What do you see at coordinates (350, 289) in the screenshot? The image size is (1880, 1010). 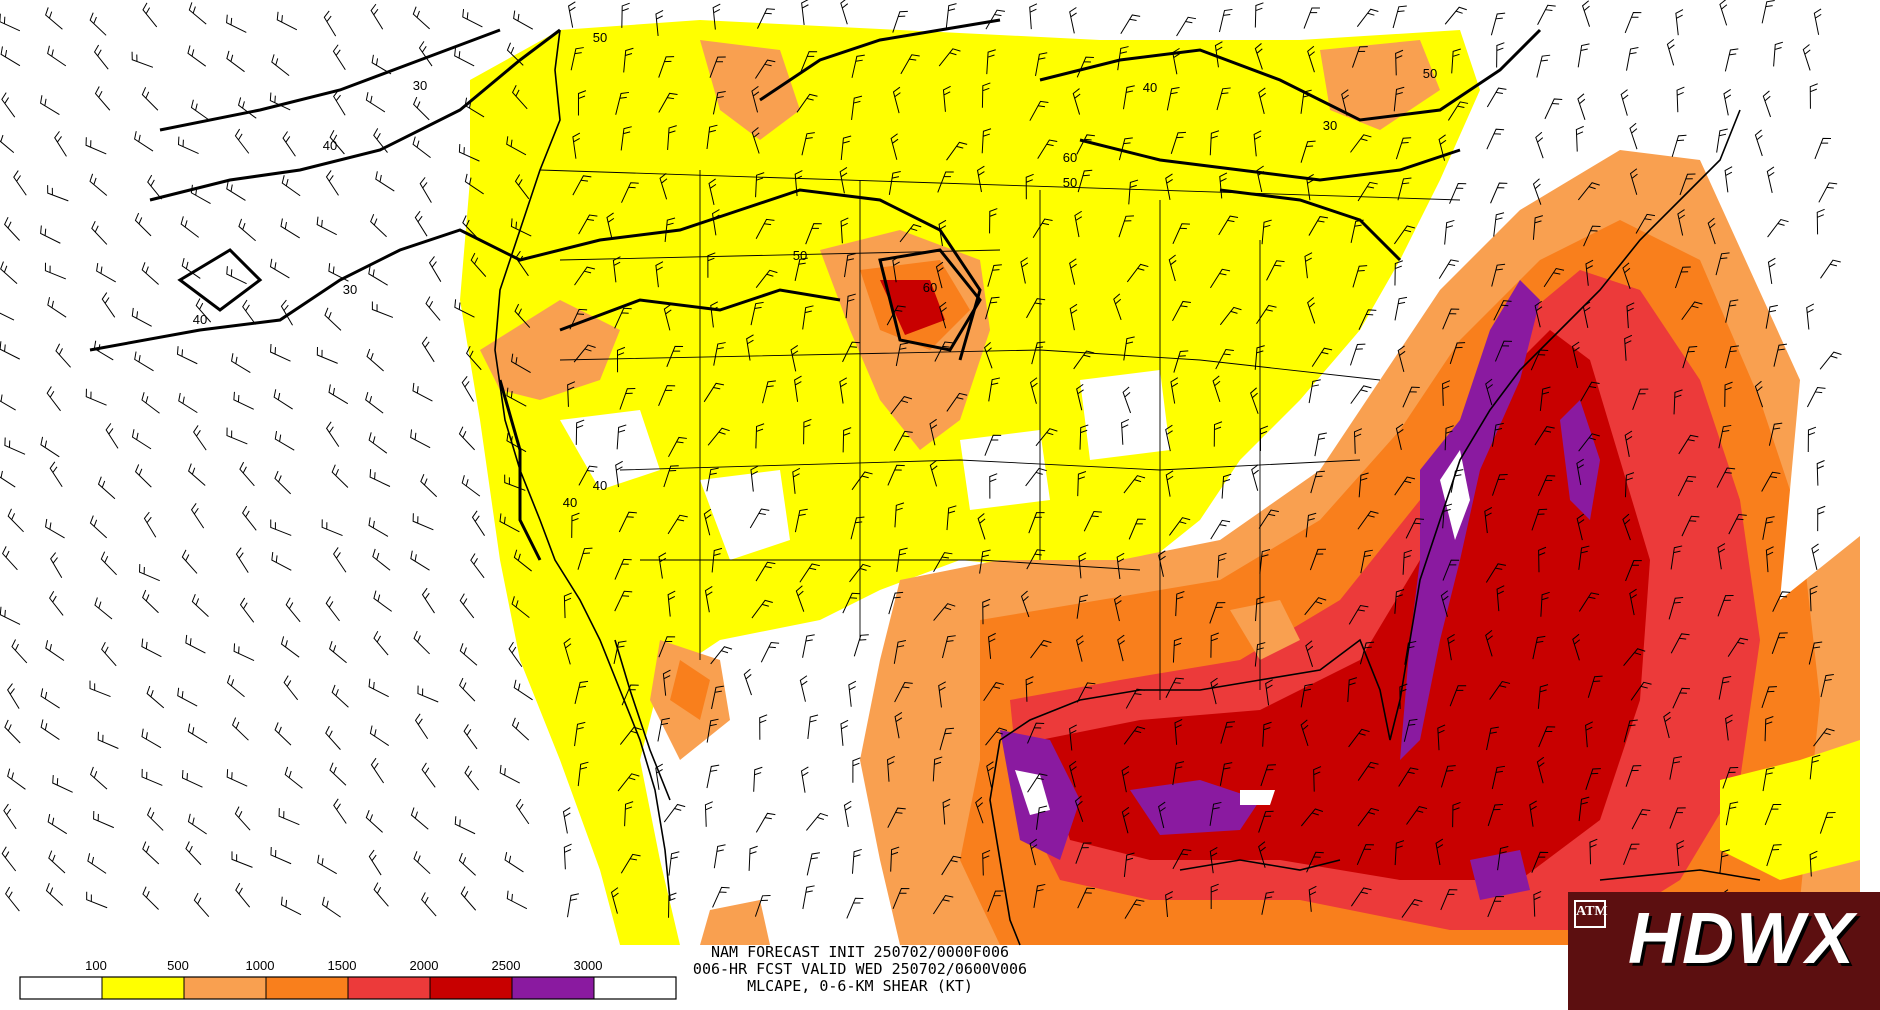 I see `contour-label: 30` at bounding box center [350, 289].